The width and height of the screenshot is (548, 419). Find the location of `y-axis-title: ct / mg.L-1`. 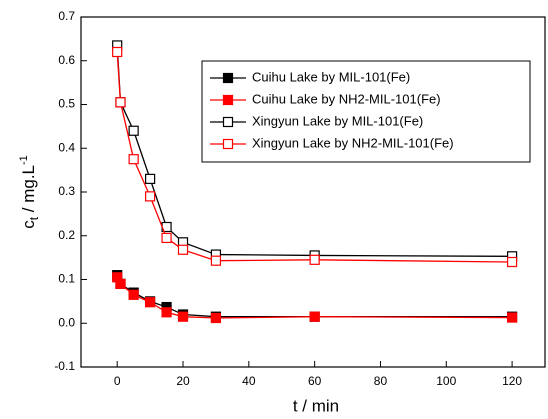

y-axis-title: ct / mg.L-1 is located at coordinates (29, 192).